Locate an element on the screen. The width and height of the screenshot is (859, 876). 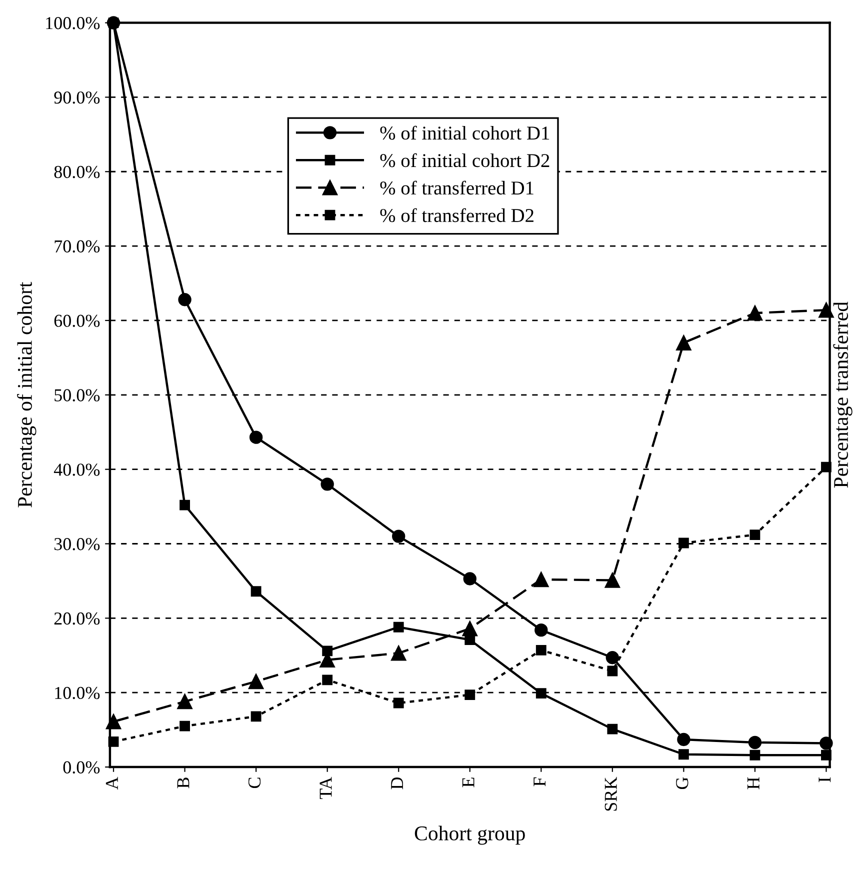
y-tick-label: 0.0% is located at coordinates (81, 767).